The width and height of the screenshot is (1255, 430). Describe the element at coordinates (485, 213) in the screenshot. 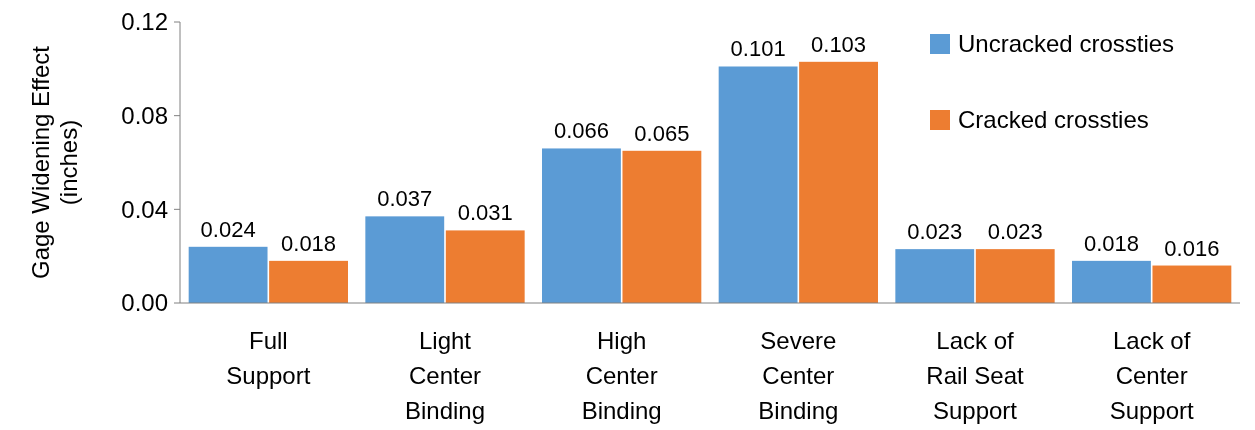

I see `data-label: 0.031` at that location.